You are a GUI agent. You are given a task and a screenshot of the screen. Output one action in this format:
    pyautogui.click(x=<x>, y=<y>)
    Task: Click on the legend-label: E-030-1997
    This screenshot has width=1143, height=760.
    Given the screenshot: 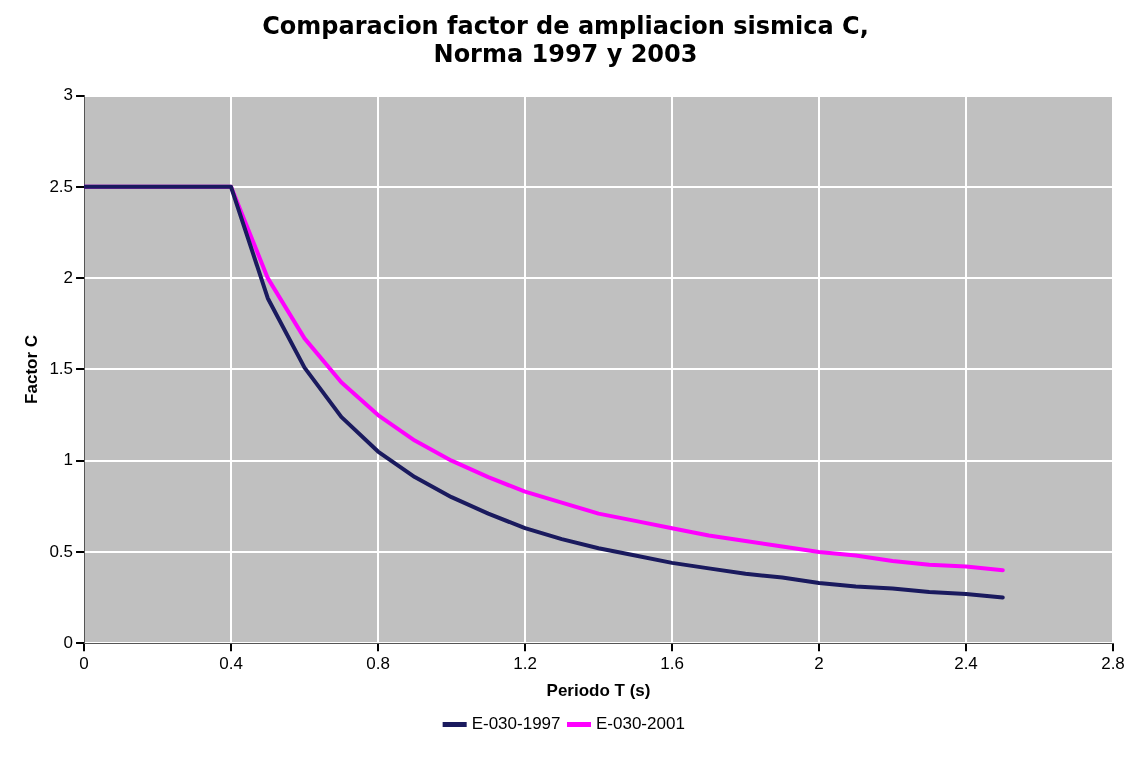 What is the action you would take?
    pyautogui.click(x=516, y=724)
    